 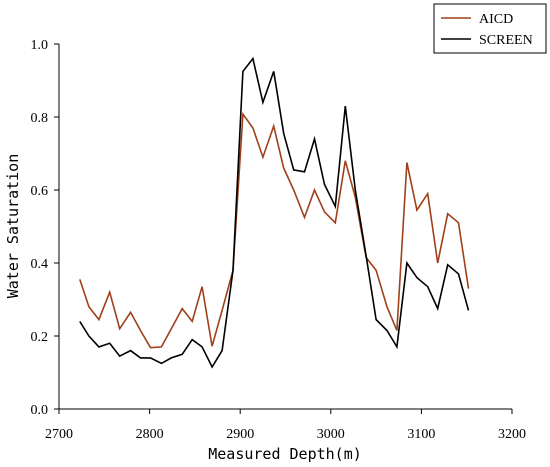 I want to click on y-tick-label: 0.0, so click(x=40, y=410).